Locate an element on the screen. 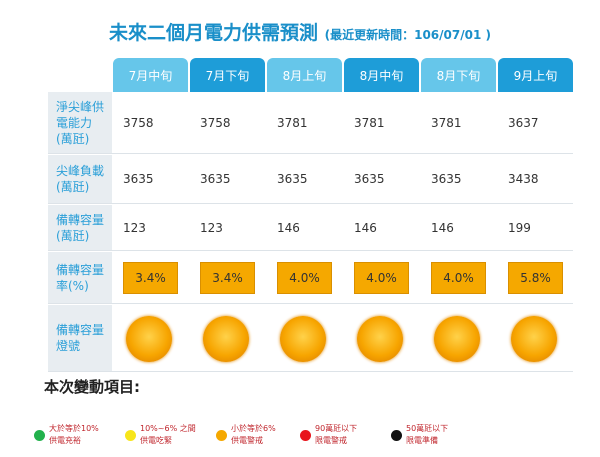 The width and height of the screenshot is (600, 457). column-header: 7月下旬 is located at coordinates (227, 75).